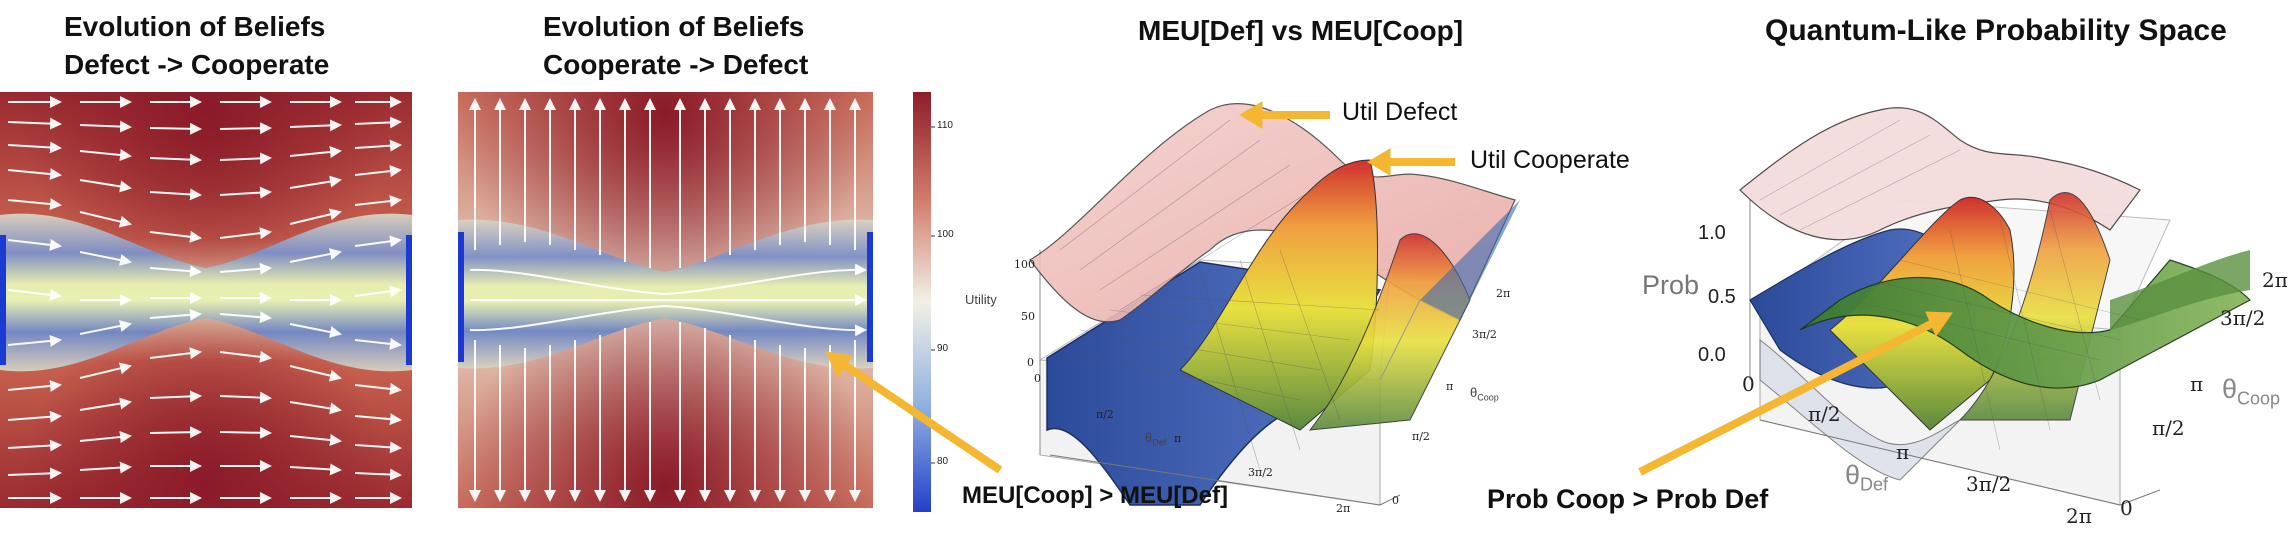  What do you see at coordinates (1996, 30) in the screenshot?
I see `panel4-title: Quantum-Like Probability Space` at bounding box center [1996, 30].